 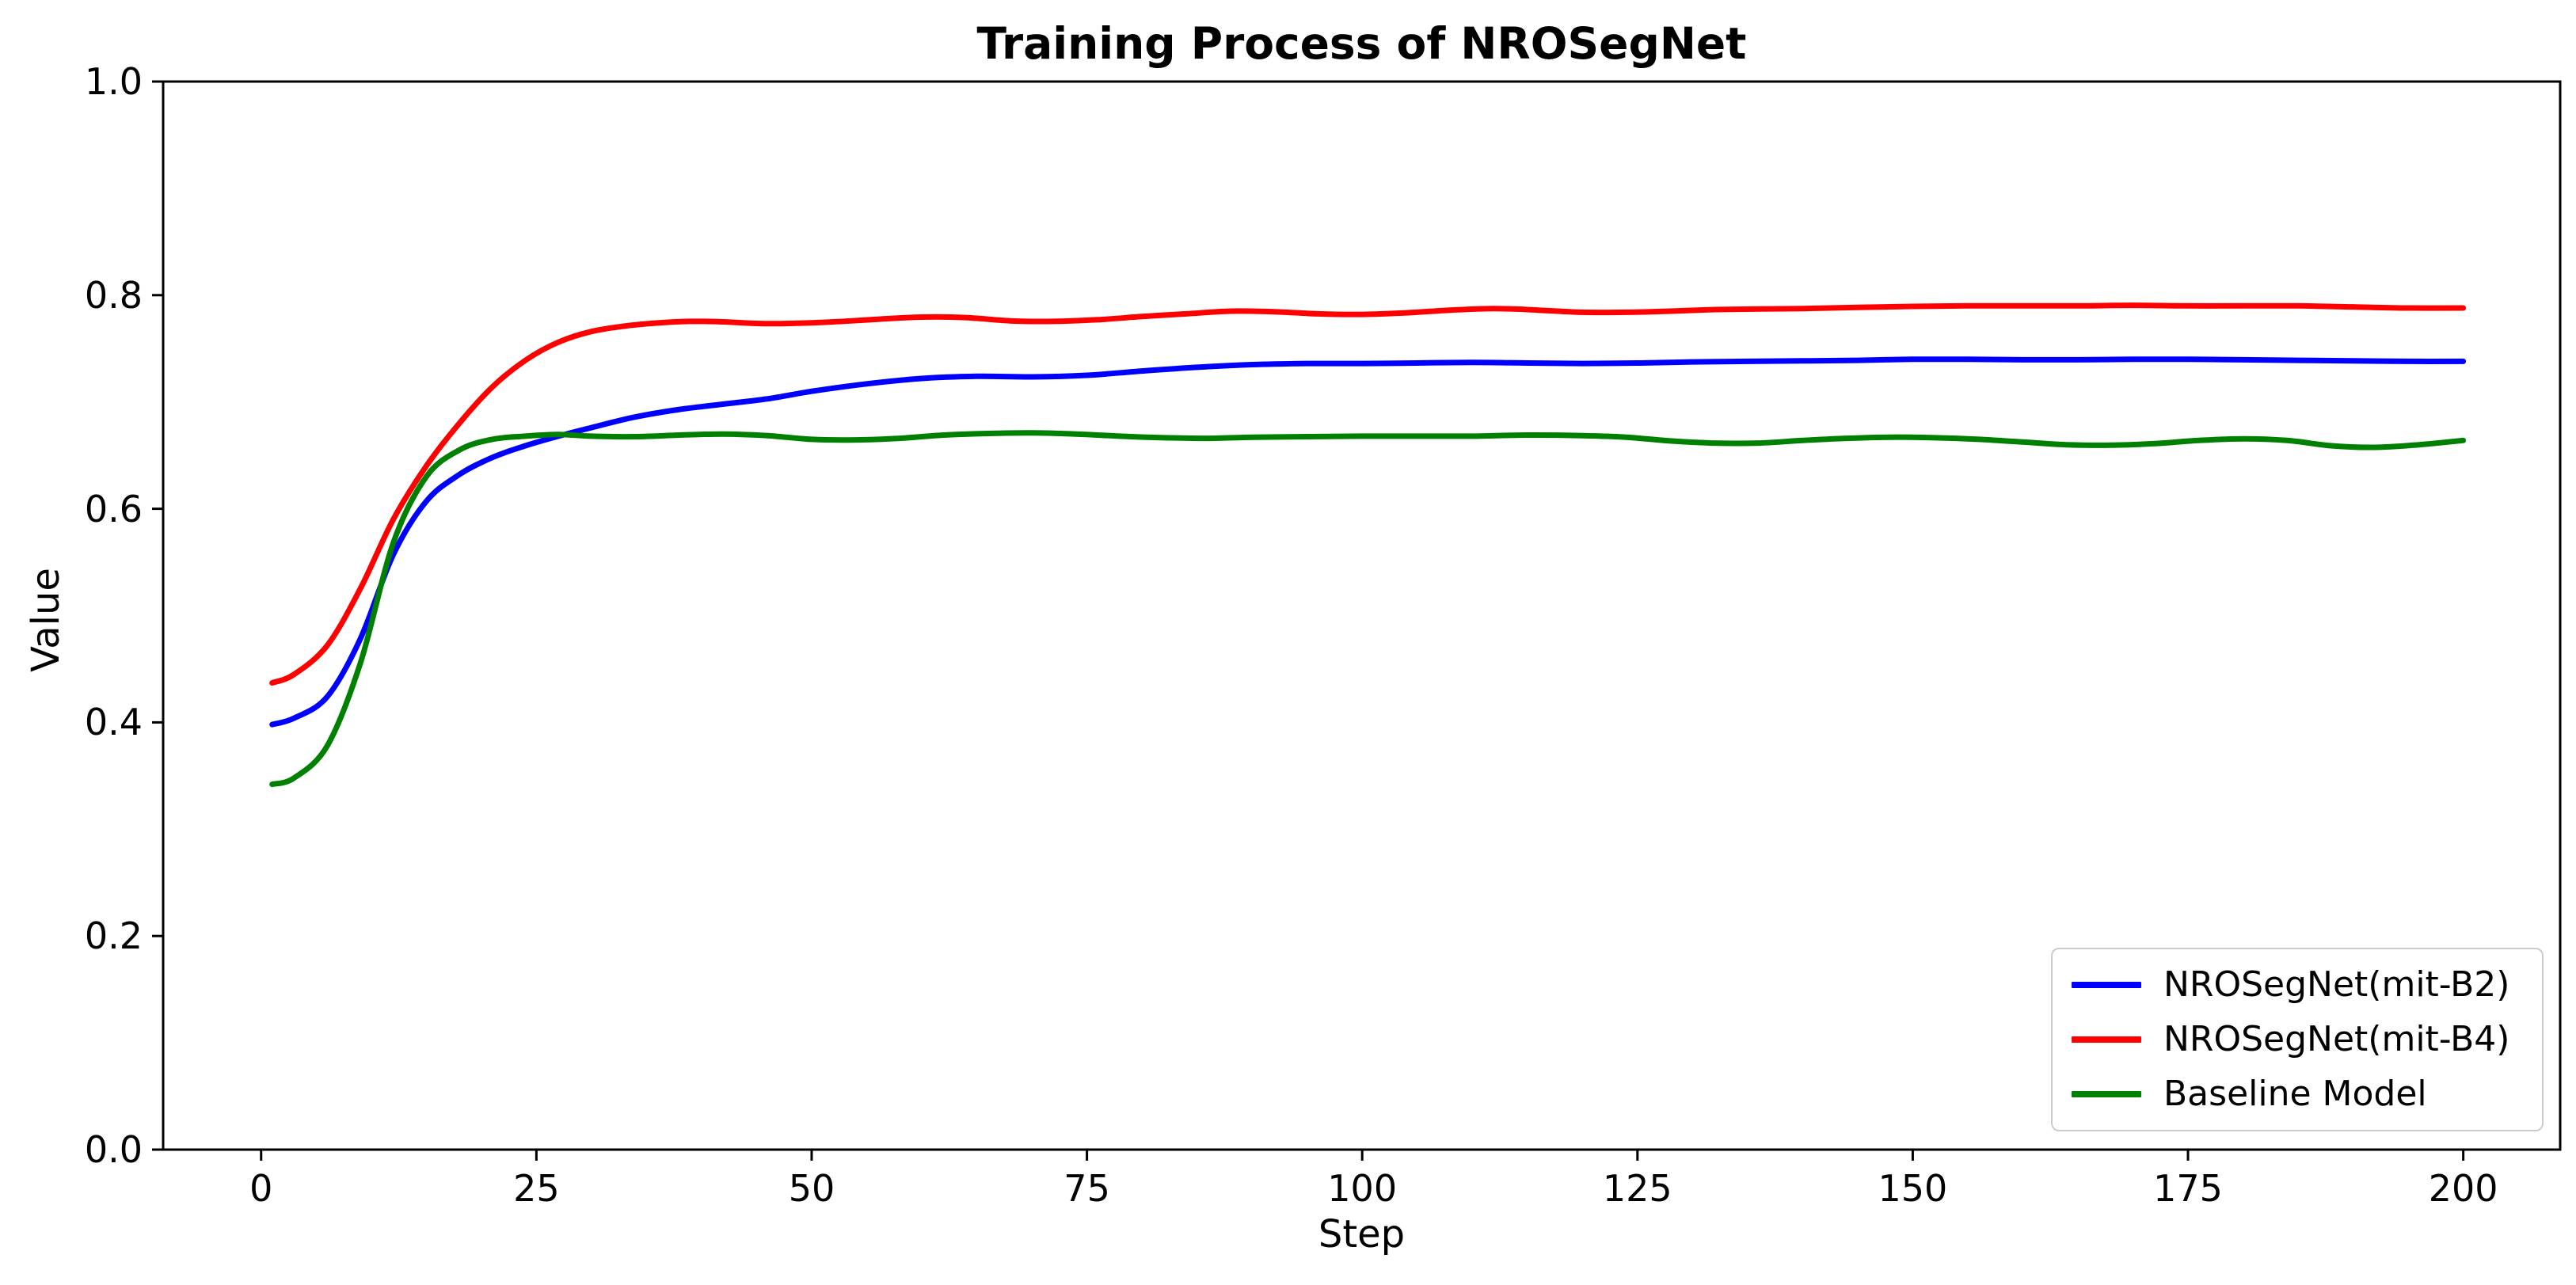 I want to click on legend-item: Baseline Model, so click(x=2297, y=1094).